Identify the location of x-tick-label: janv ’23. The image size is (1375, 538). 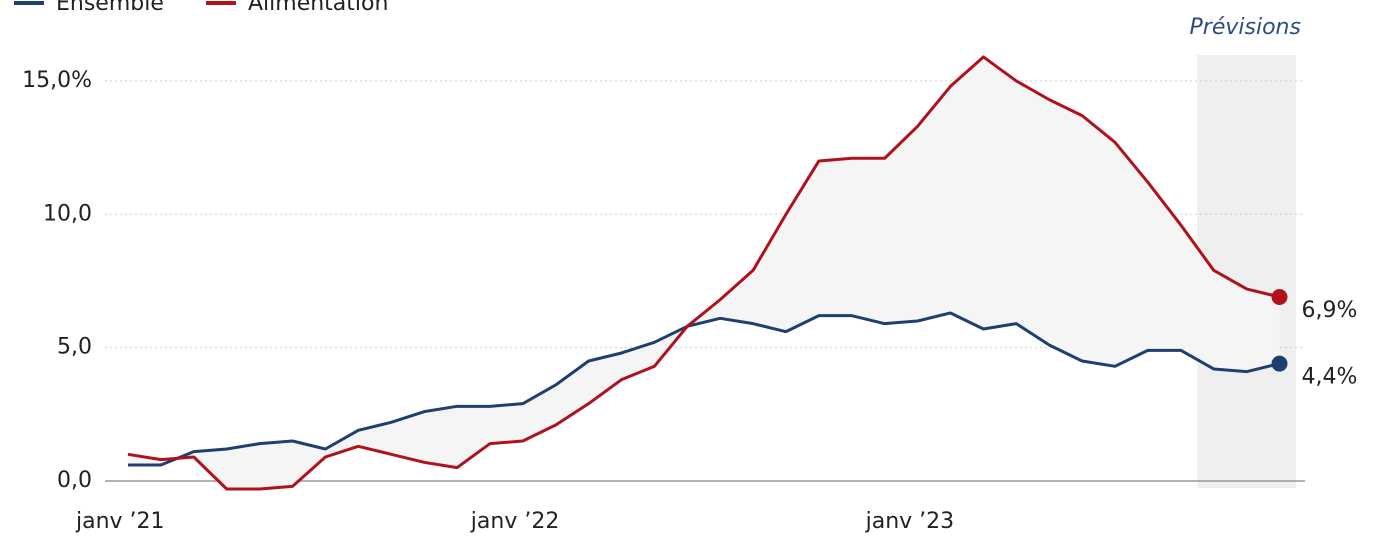
(910, 521).